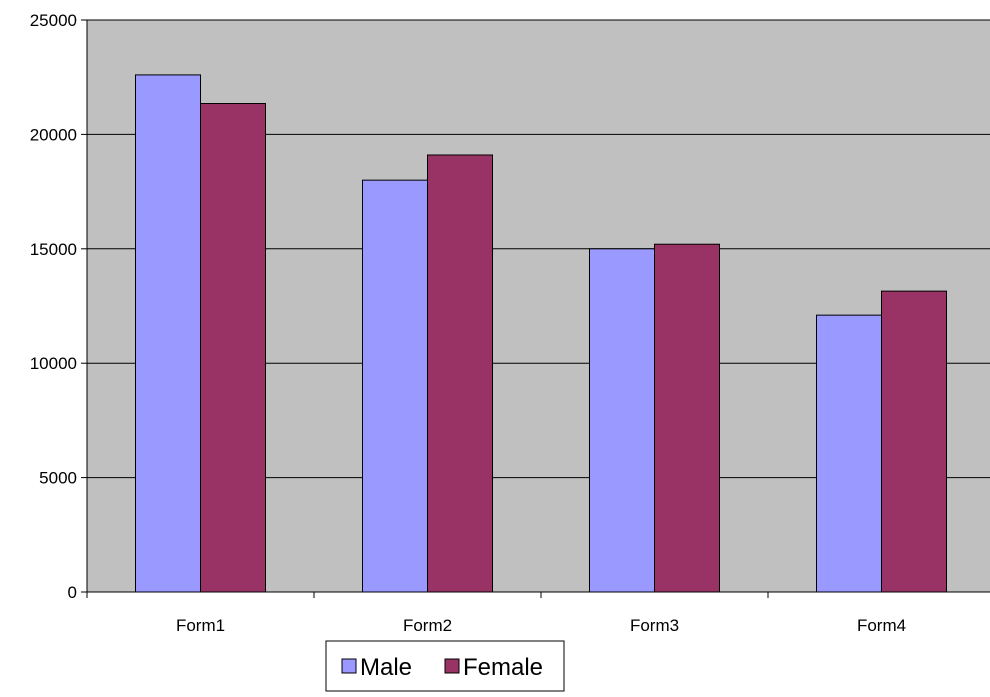 Image resolution: width=990 pixels, height=697 pixels. I want to click on x-category-label: Form1, so click(200, 625).